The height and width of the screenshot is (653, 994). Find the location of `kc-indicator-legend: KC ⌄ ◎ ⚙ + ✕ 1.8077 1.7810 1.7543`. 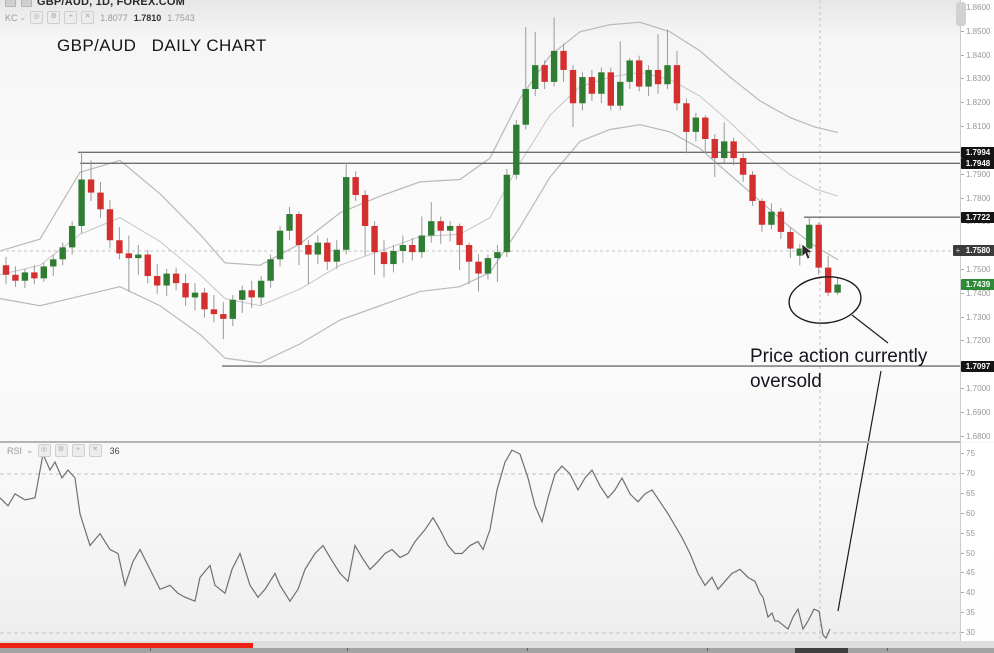

kc-indicator-legend: KC ⌄ ◎ ⚙ + ✕ 1.8077 1.7810 1.7543 is located at coordinates (100, 17).